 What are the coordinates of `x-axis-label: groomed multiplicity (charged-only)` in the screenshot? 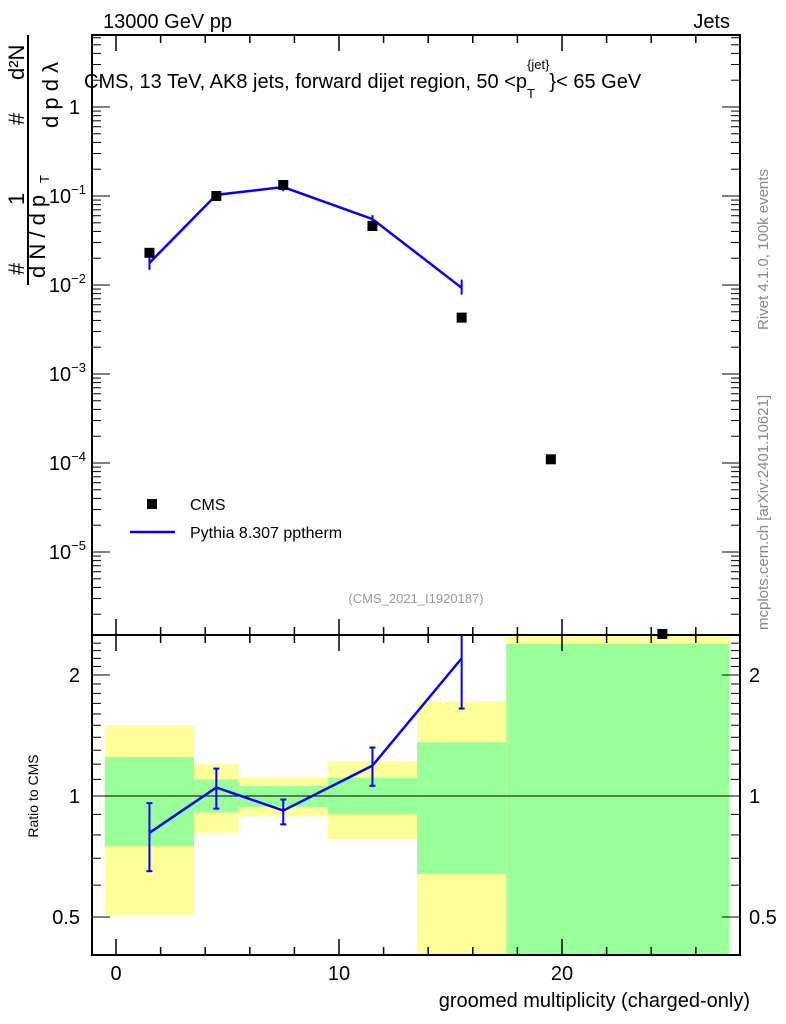 It's located at (594, 1001).